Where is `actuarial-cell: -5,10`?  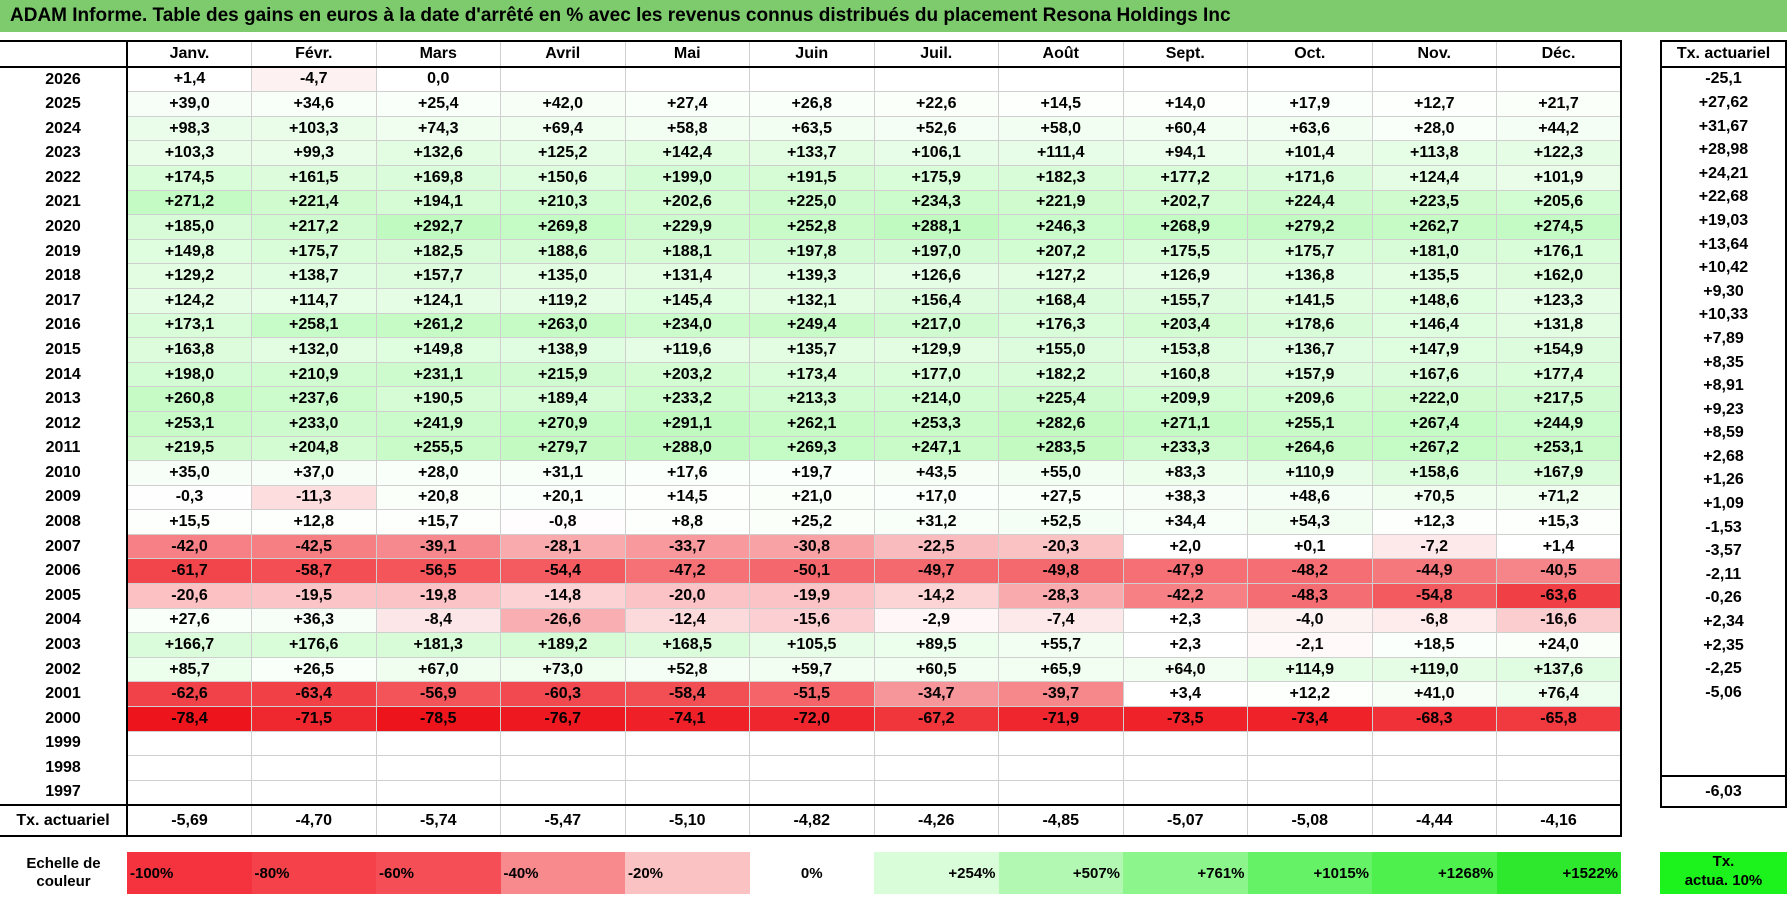
actuarial-cell: -5,10 is located at coordinates (687, 821).